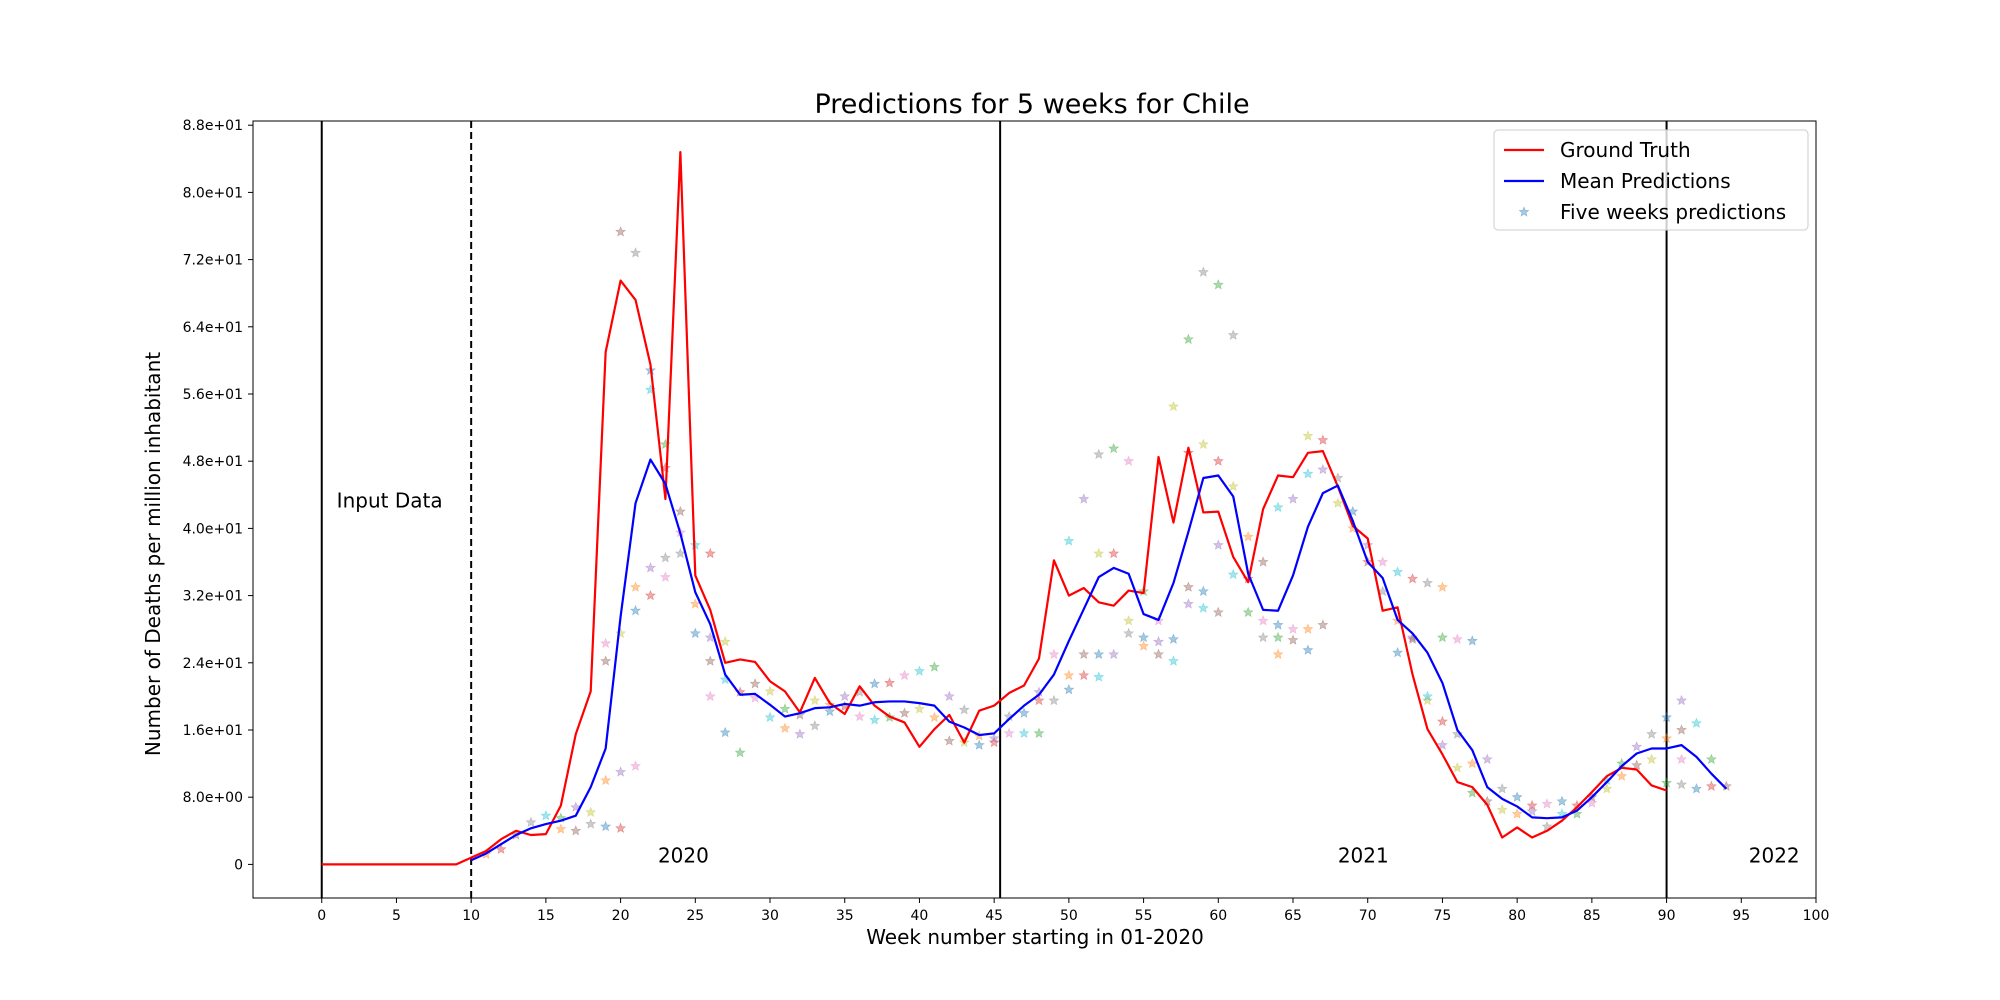  What do you see at coordinates (1218, 916) in the screenshot?
I see `x-tick-label: 60` at bounding box center [1218, 916].